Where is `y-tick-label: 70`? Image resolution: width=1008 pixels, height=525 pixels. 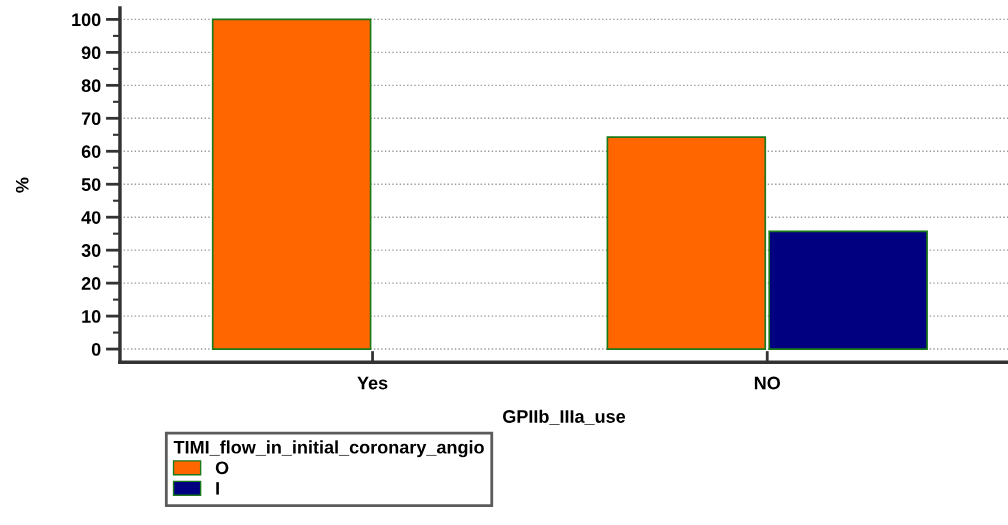
y-tick-label: 70 is located at coordinates (91, 119).